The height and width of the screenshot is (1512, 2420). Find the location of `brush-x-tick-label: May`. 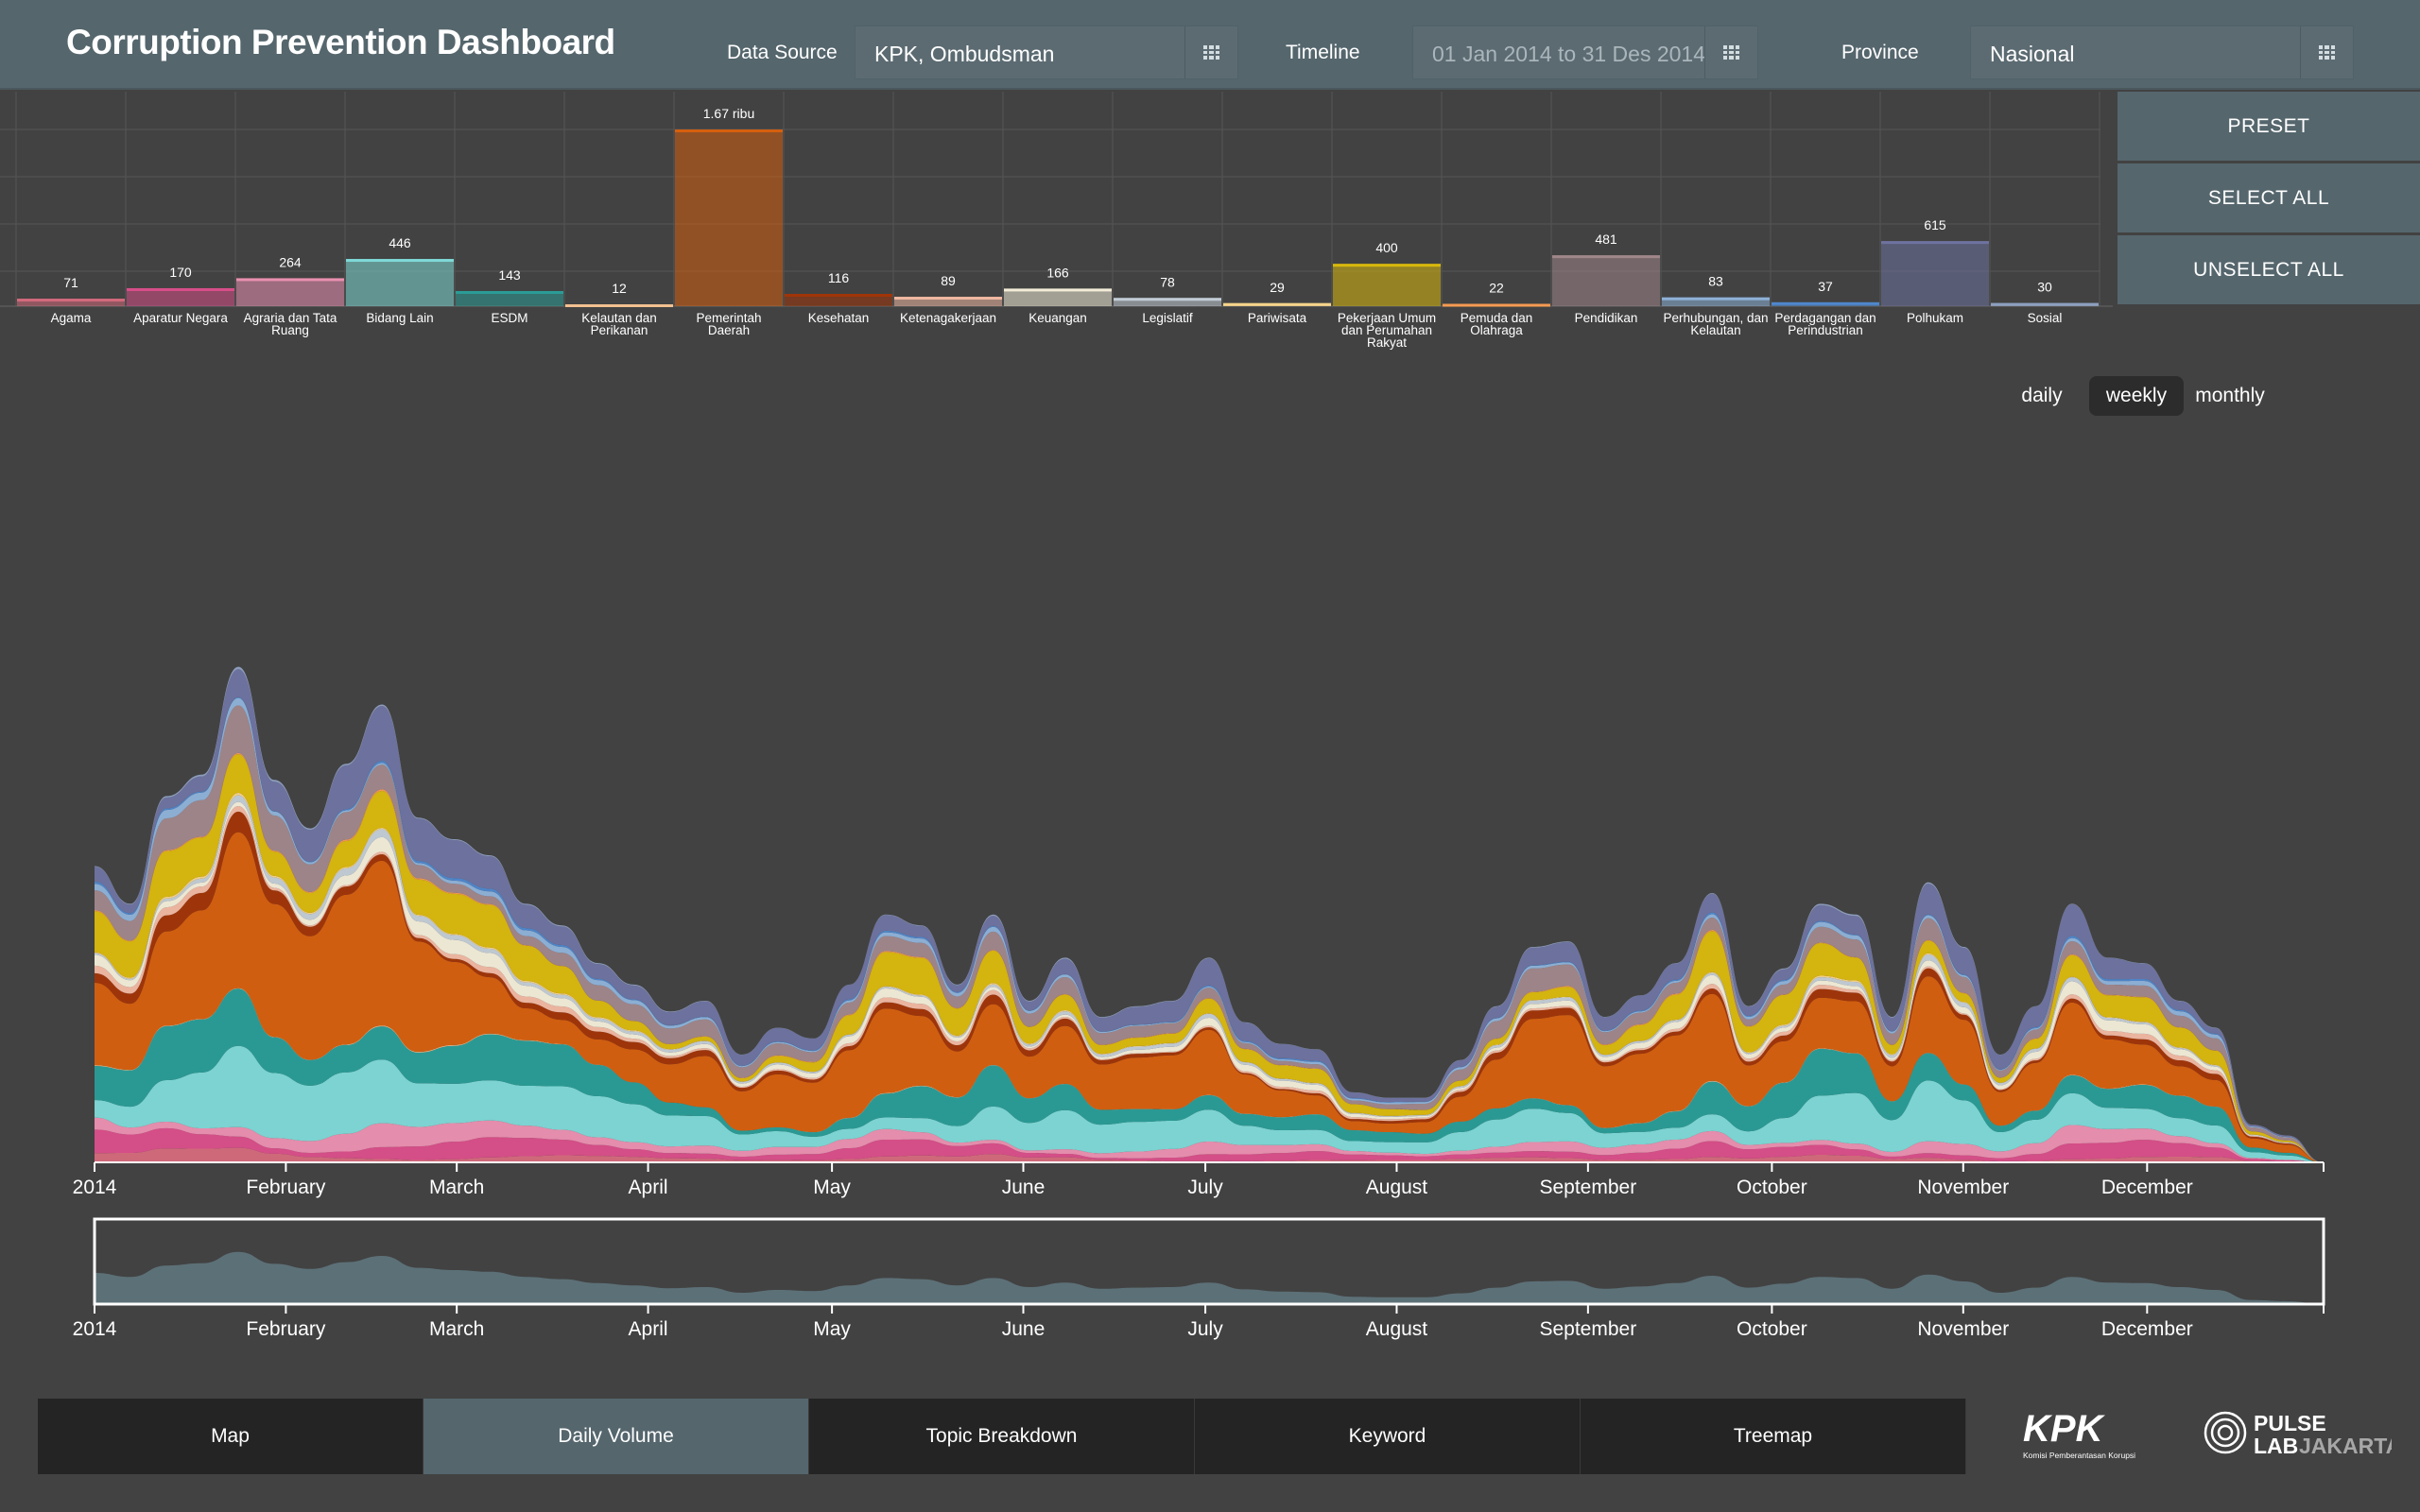

brush-x-tick-label: May is located at coordinates (832, 1329).